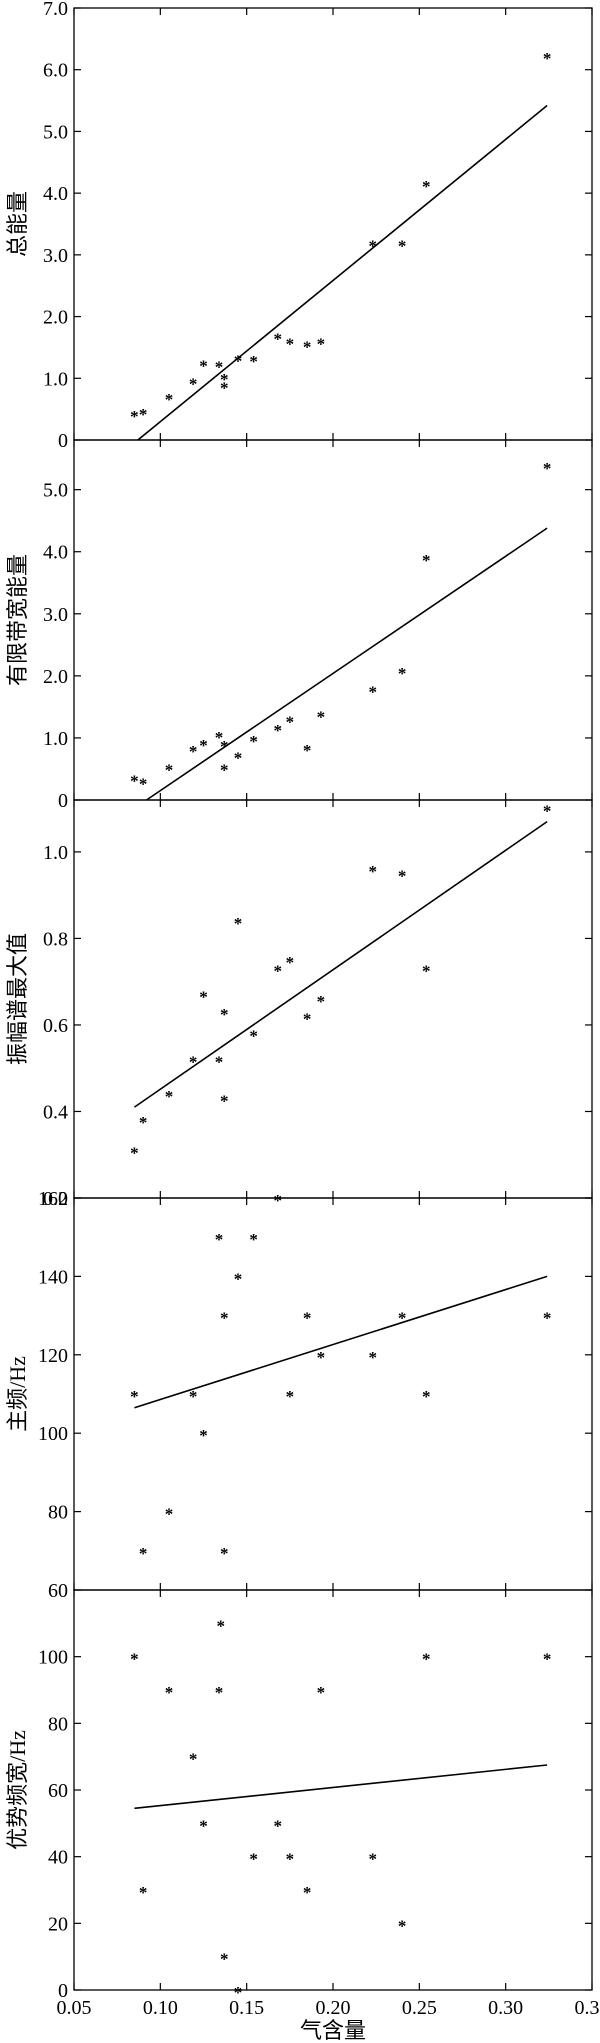 This screenshot has height=2043, width=600. Describe the element at coordinates (333, 2008) in the screenshot. I see `x-tick-label: 0.20` at that location.